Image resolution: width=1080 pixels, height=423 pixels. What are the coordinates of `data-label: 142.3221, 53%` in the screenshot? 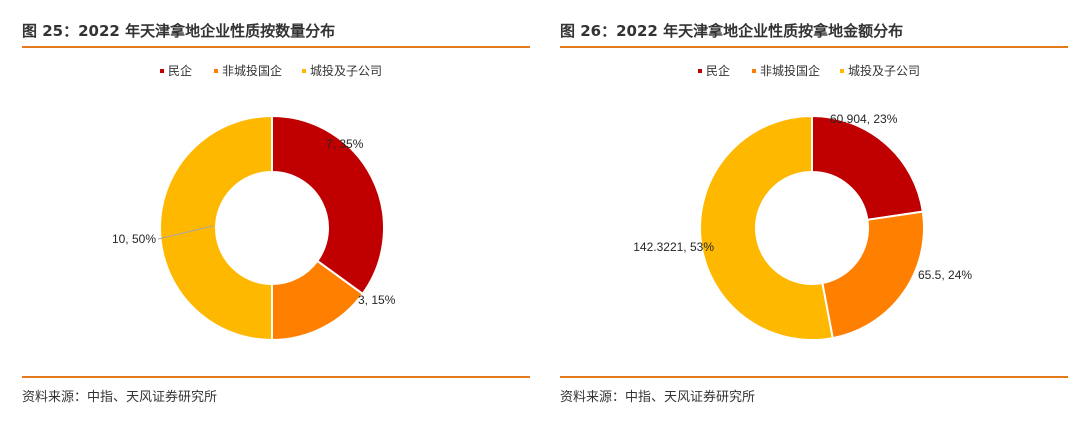 It's located at (673, 247).